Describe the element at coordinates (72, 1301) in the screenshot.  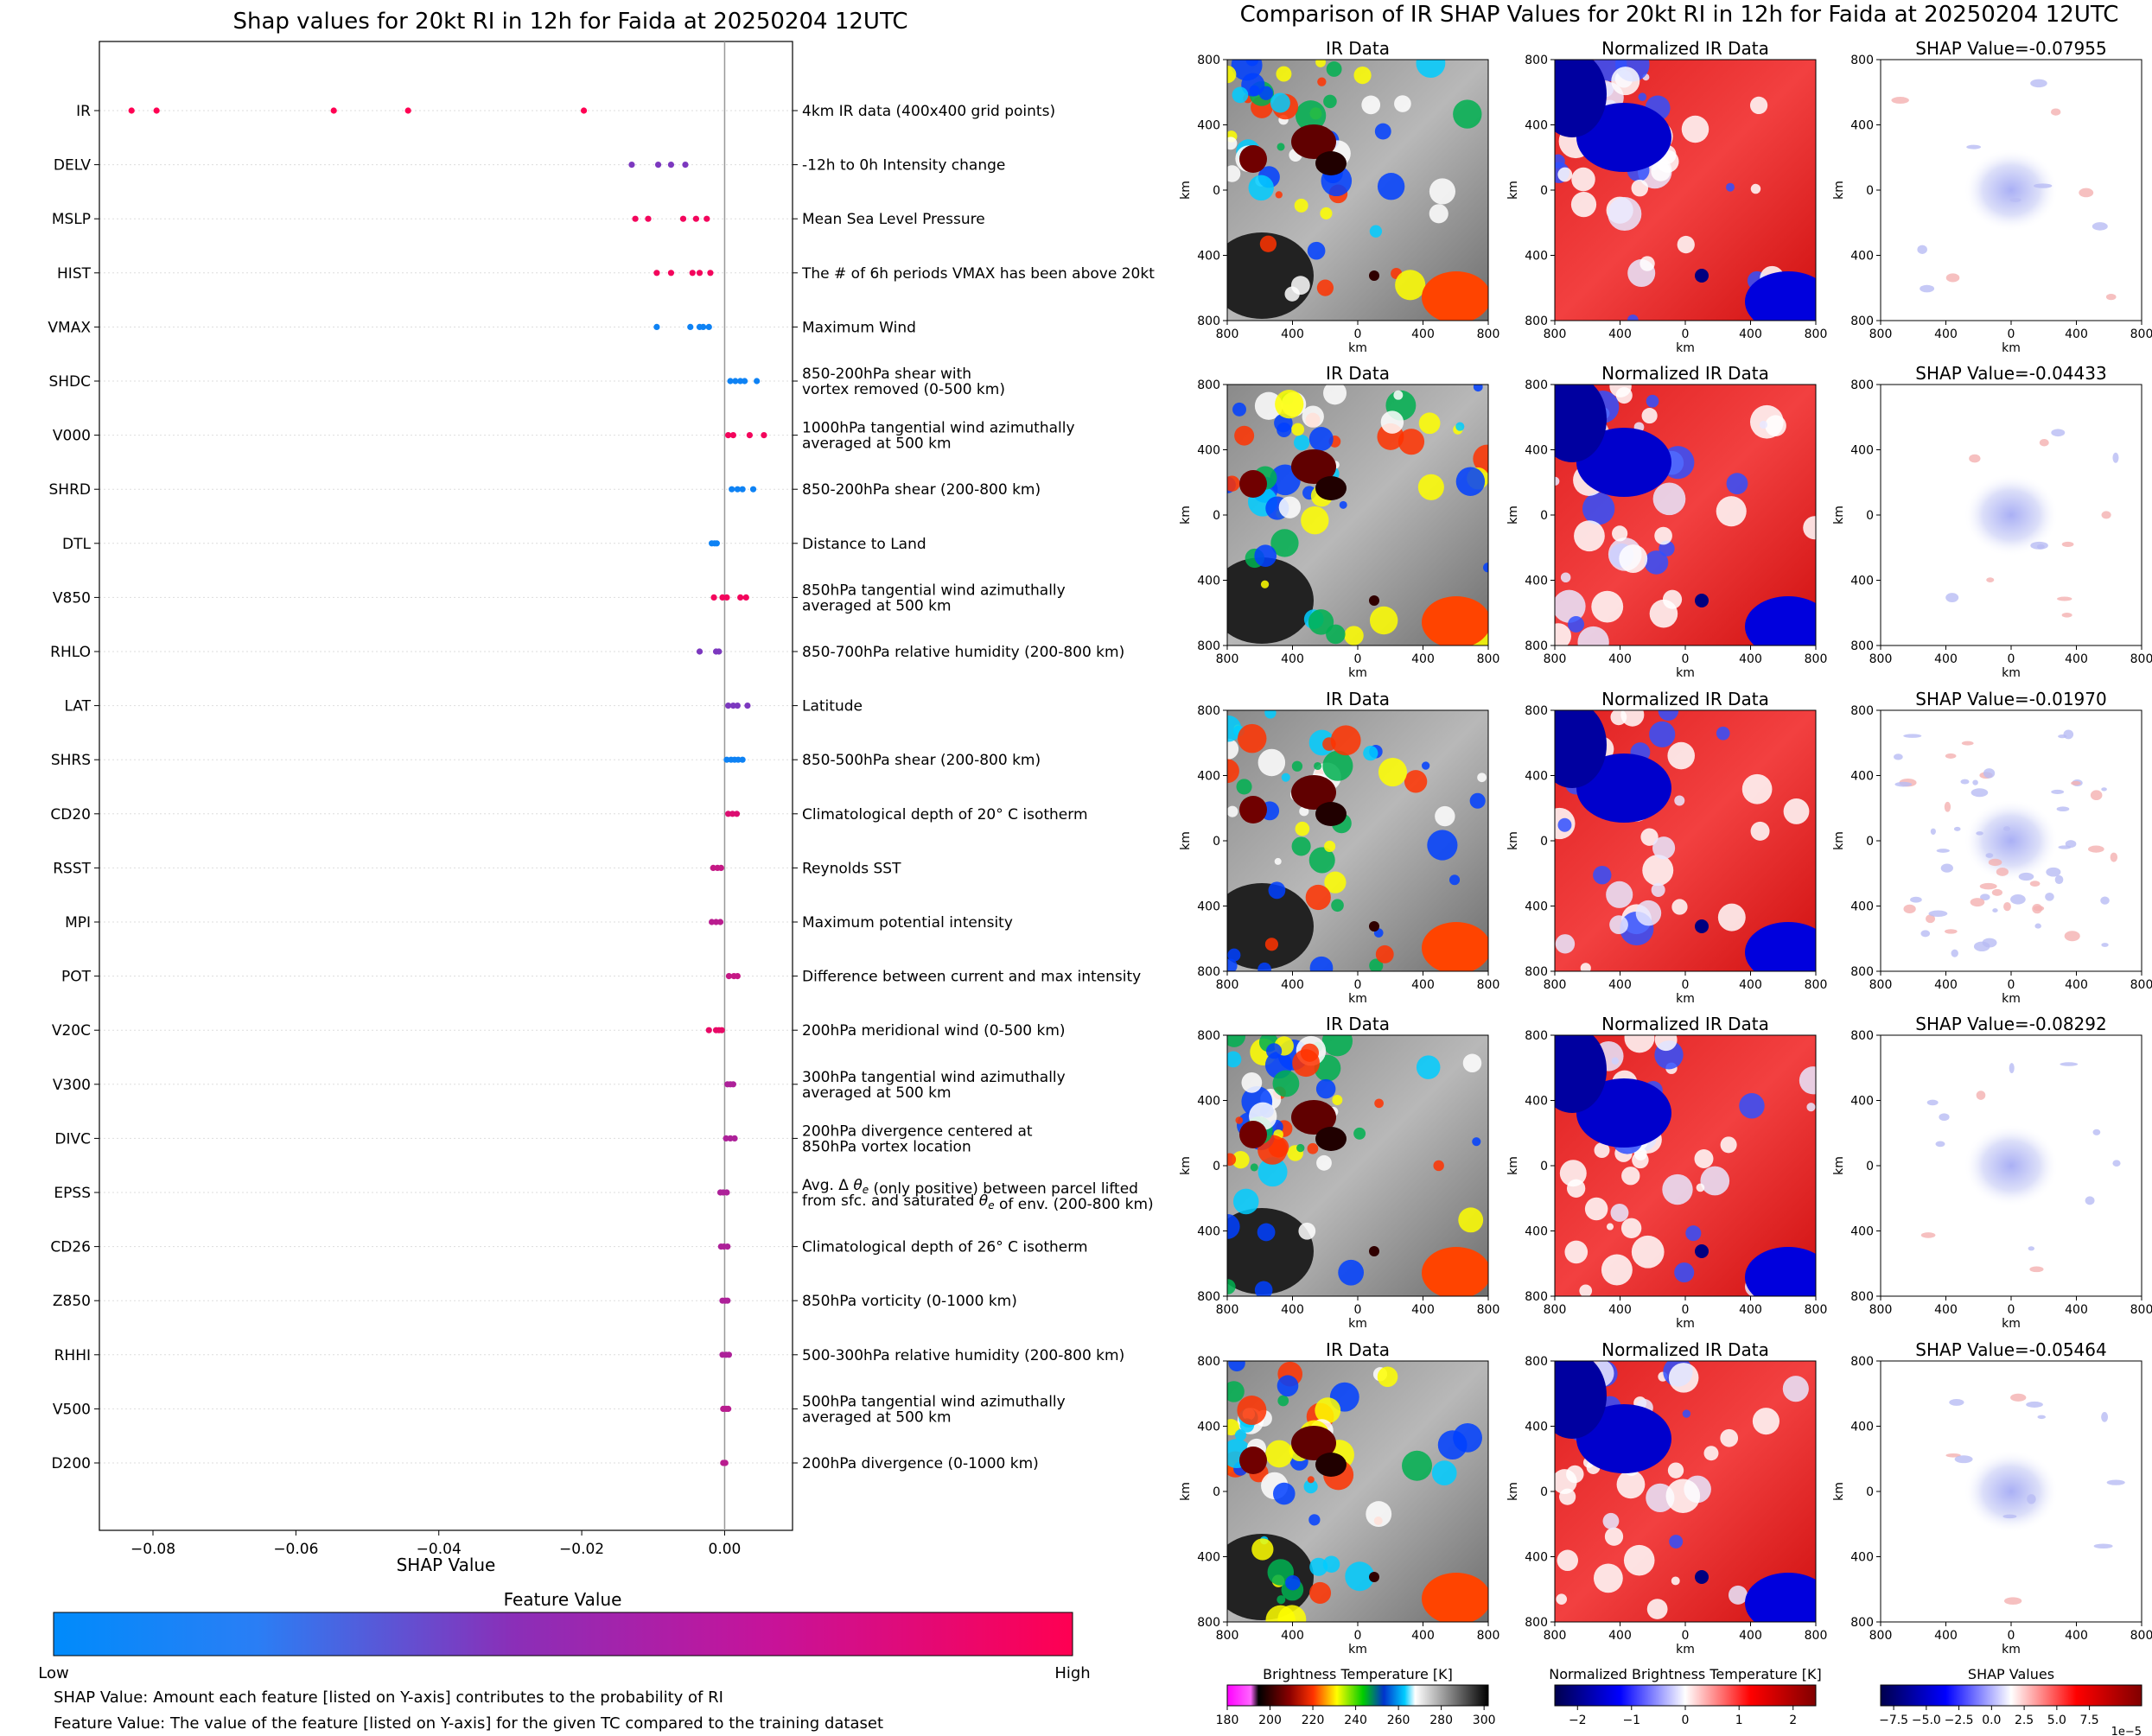
I see `feature-name-z850: Z850` at that location.